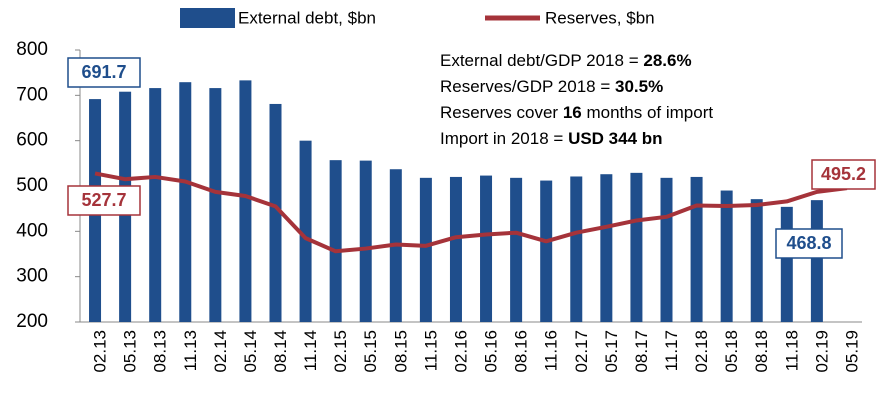 The height and width of the screenshot is (401, 879). I want to click on x-tick-label: 02.18, so click(701, 351).